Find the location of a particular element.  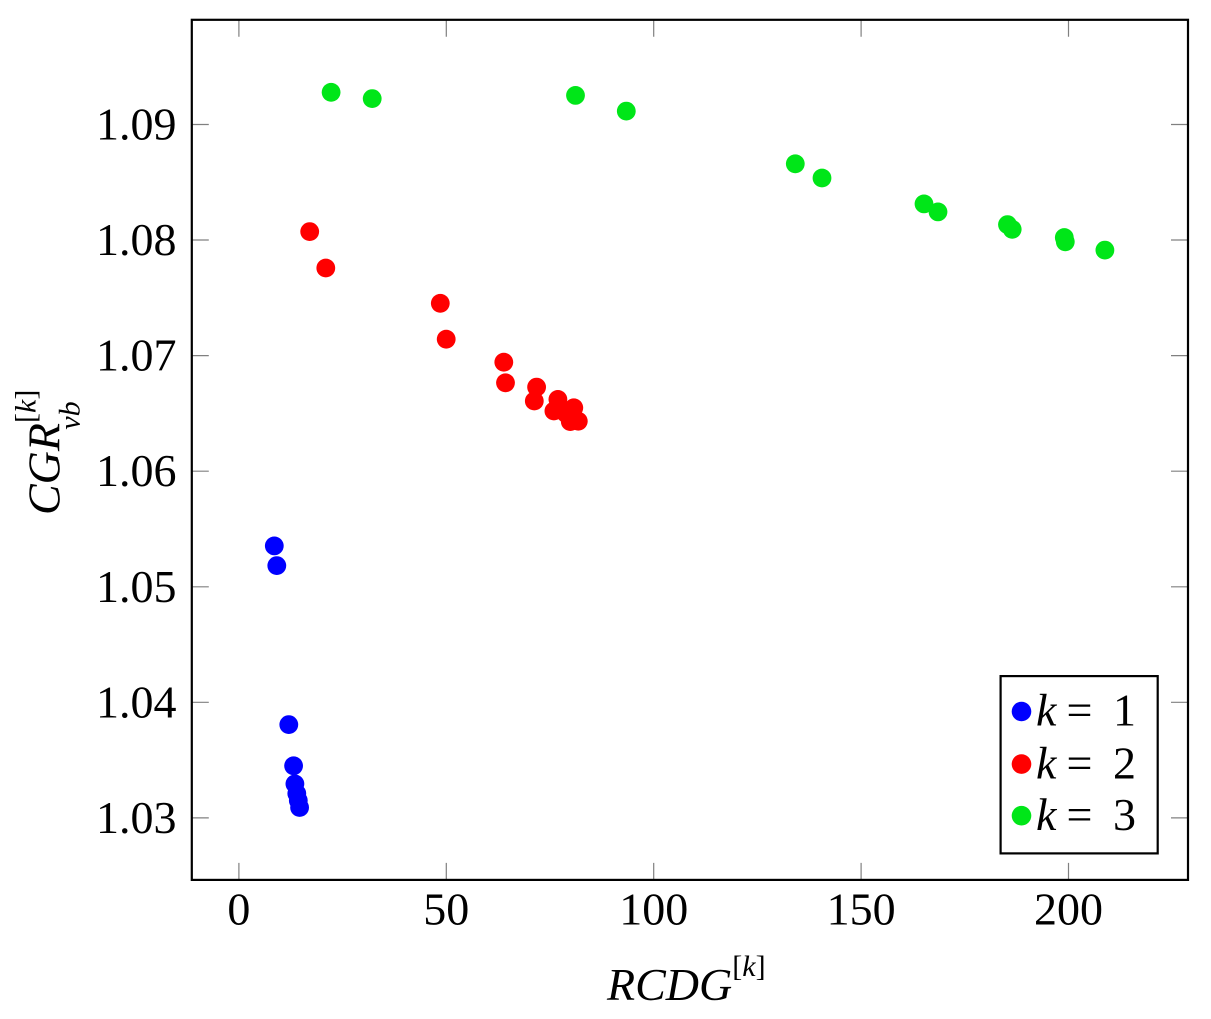

svg-text: 1.07 is located at coordinates (136, 355).